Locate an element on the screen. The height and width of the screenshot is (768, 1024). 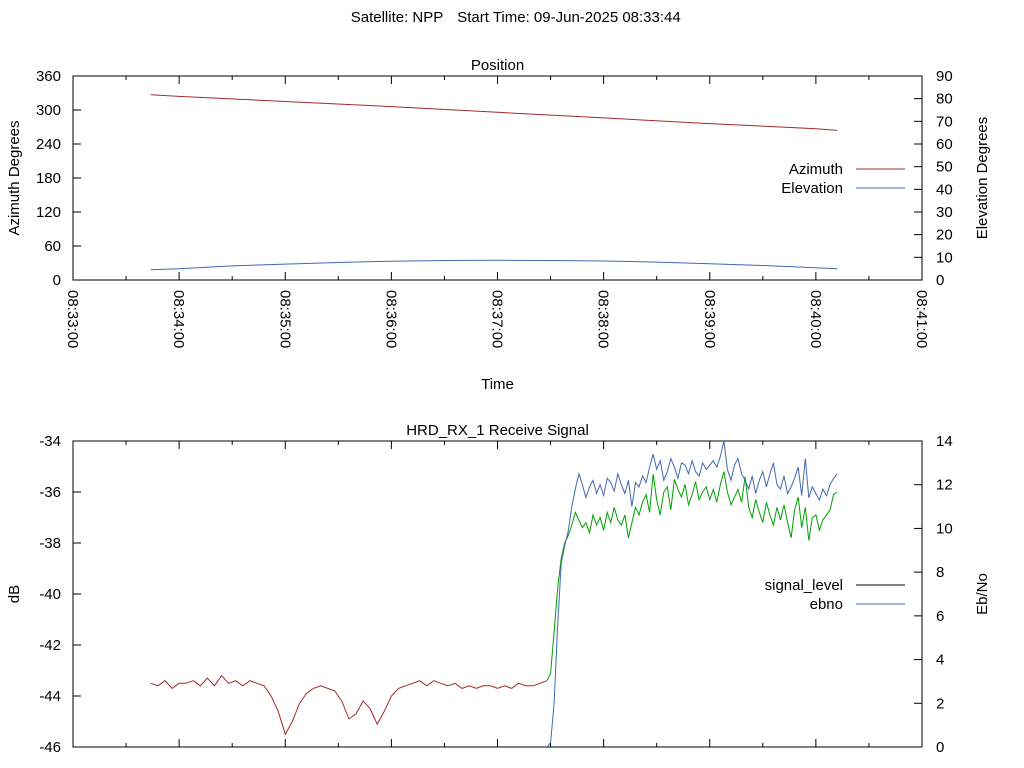
y-tick-label: -42 is located at coordinates (50, 645).